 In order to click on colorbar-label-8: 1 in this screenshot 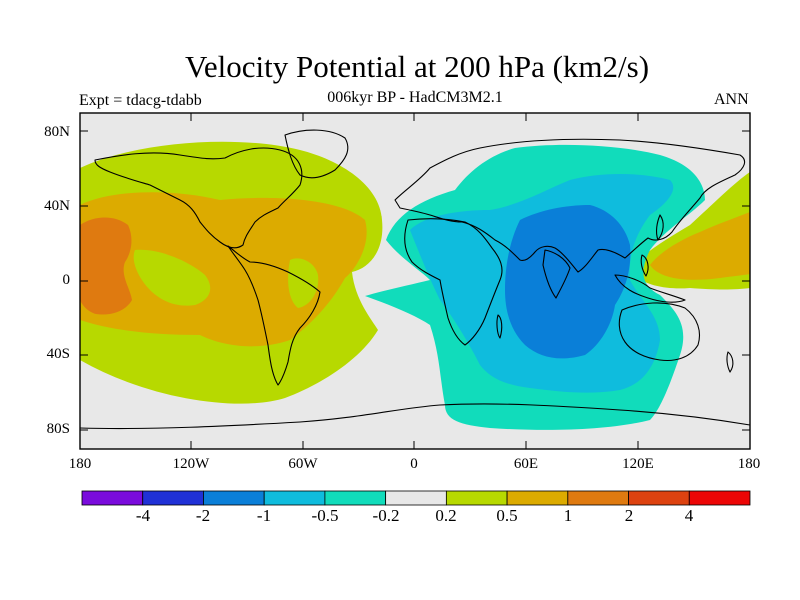, I will do `click(568, 515)`.